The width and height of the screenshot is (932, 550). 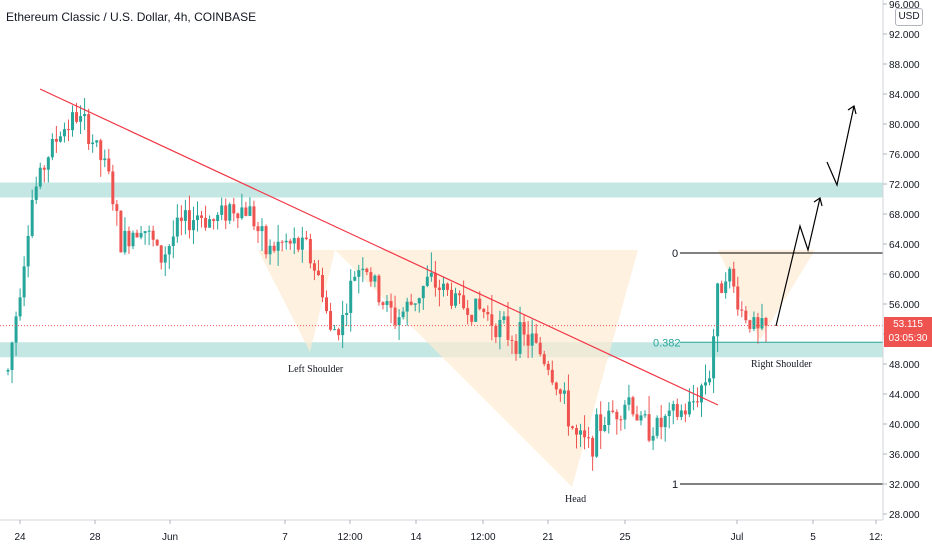 I want to click on currency-button: USD, so click(x=909, y=17).